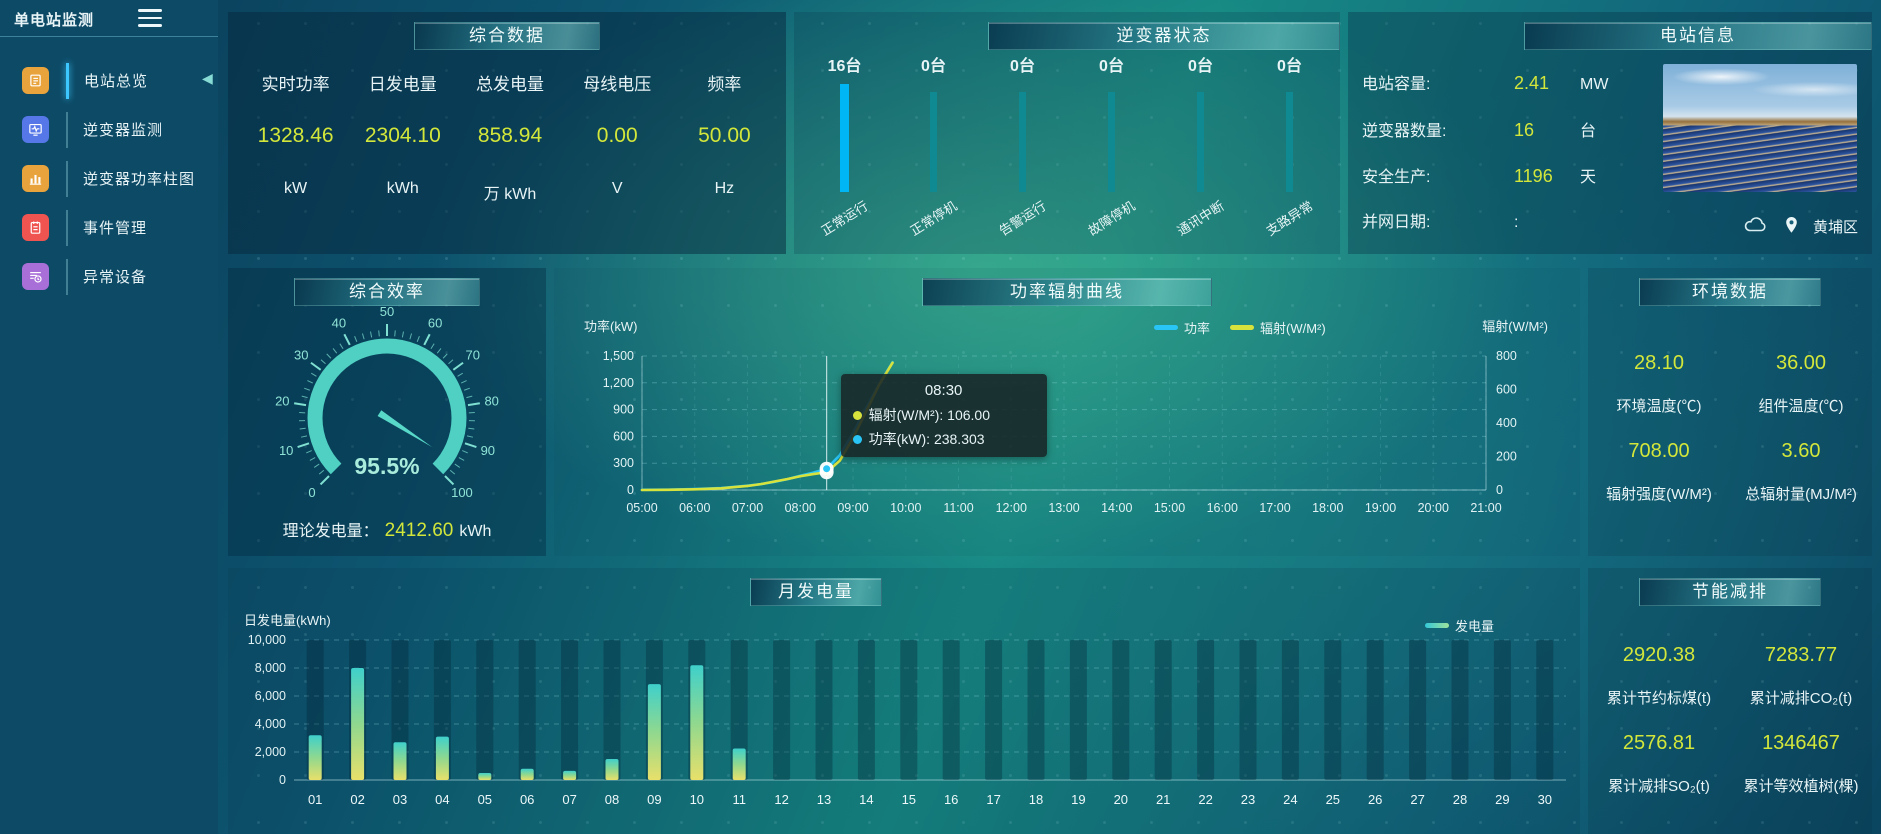  Describe the element at coordinates (630, 490) in the screenshot. I see `svg-text: 0` at that location.